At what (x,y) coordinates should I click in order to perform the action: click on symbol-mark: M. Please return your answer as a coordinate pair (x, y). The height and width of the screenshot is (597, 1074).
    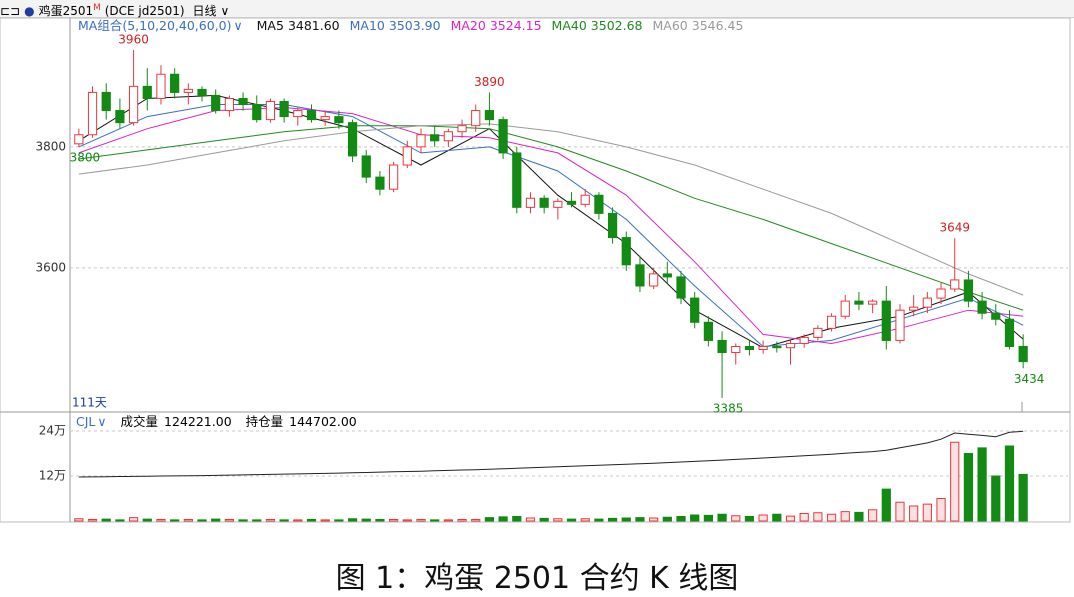
    Looking at the image, I should click on (97, 8).